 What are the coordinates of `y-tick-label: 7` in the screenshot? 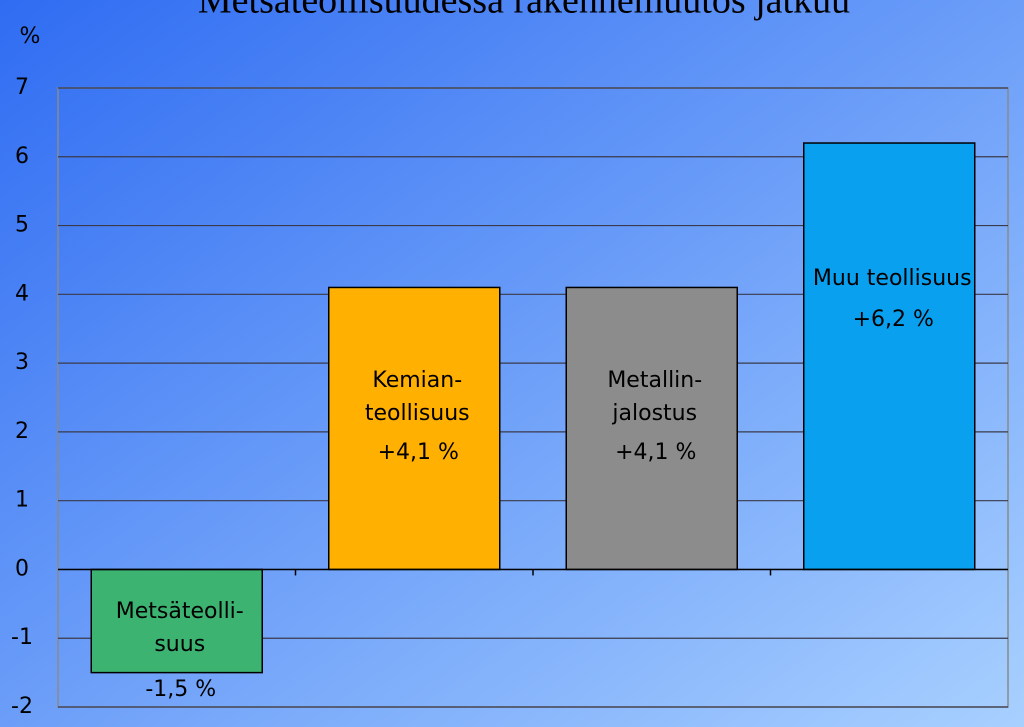 It's located at (22, 87).